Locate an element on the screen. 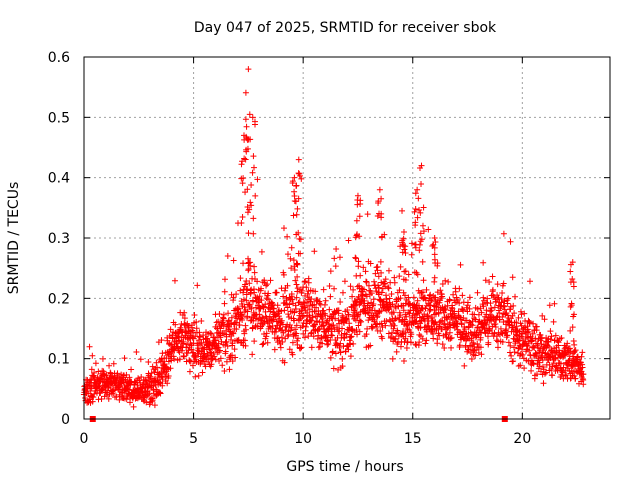  y-axis-label: SRMTID / TECUs is located at coordinates (14, 238).